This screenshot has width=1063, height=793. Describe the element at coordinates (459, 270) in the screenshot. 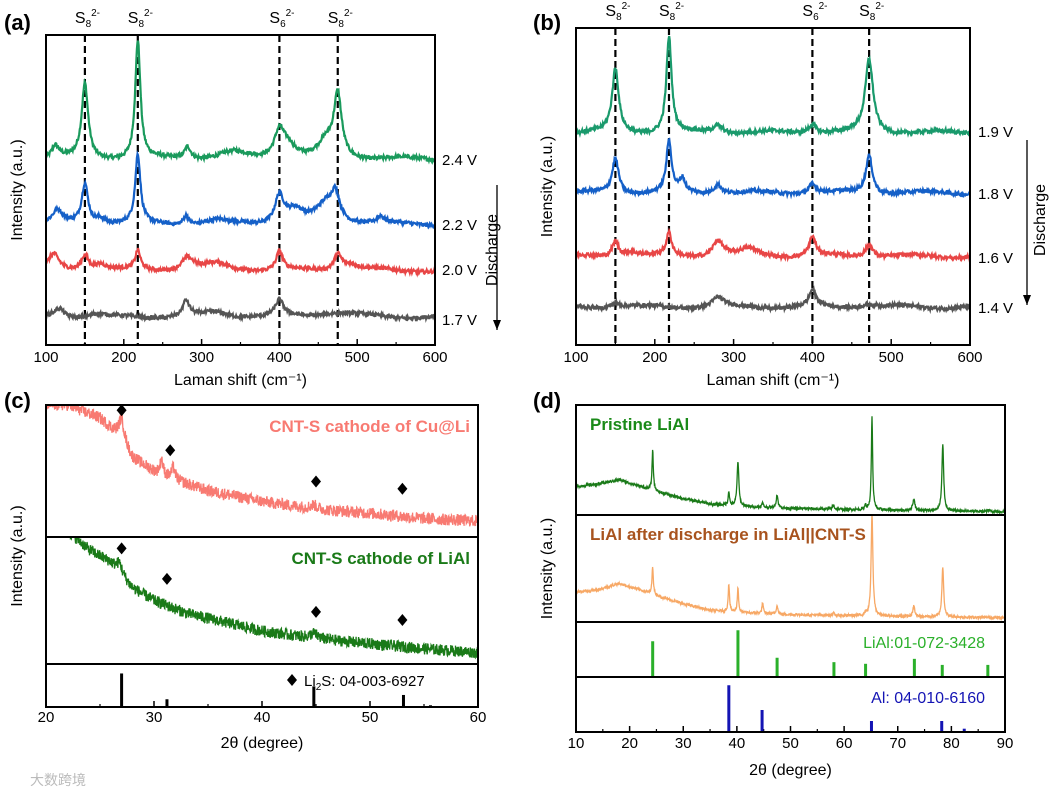

I see `series-label: 2.0 V` at that location.